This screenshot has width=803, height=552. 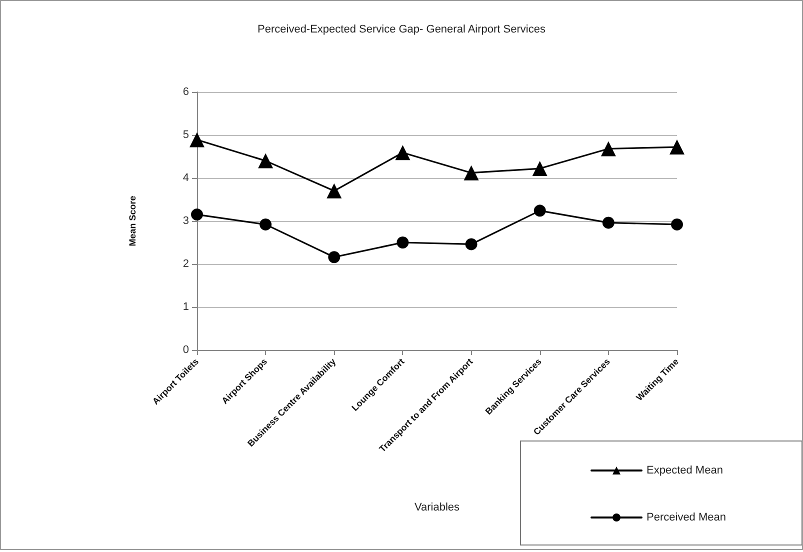 What do you see at coordinates (185, 264) in the screenshot?
I see `y-tick-label: 2` at bounding box center [185, 264].